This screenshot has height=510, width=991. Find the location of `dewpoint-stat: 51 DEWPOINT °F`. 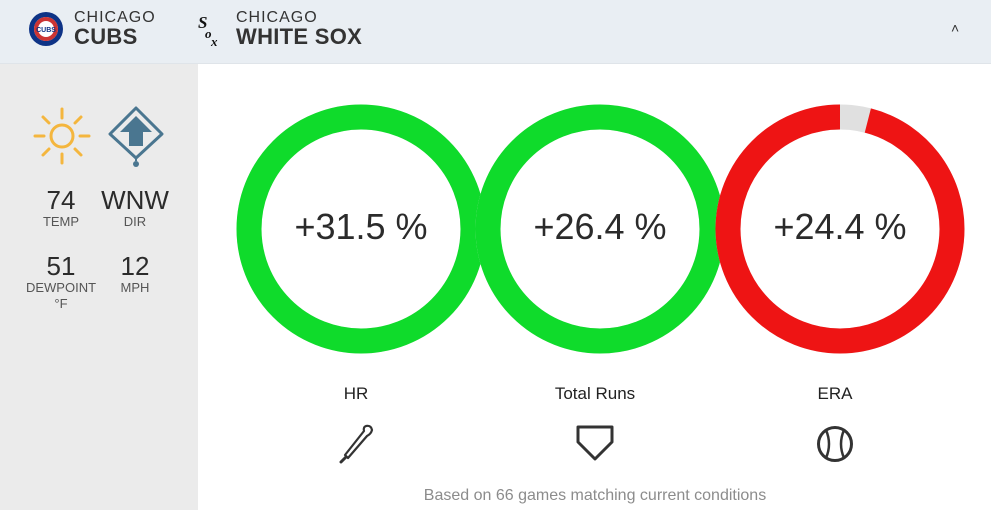

dewpoint-stat: 51 DEWPOINT °F is located at coordinates (61, 282).